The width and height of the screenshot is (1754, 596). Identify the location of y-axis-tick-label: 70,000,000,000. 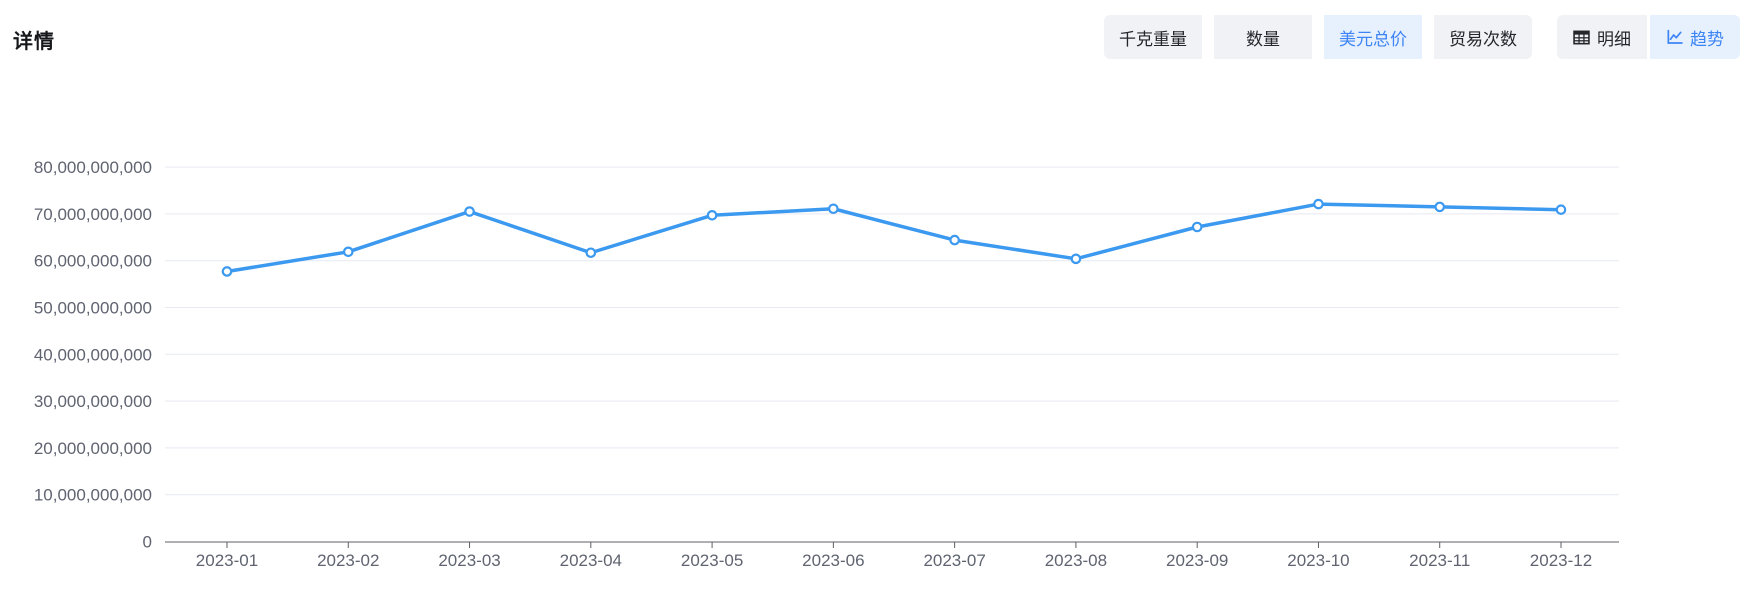
(93, 214).